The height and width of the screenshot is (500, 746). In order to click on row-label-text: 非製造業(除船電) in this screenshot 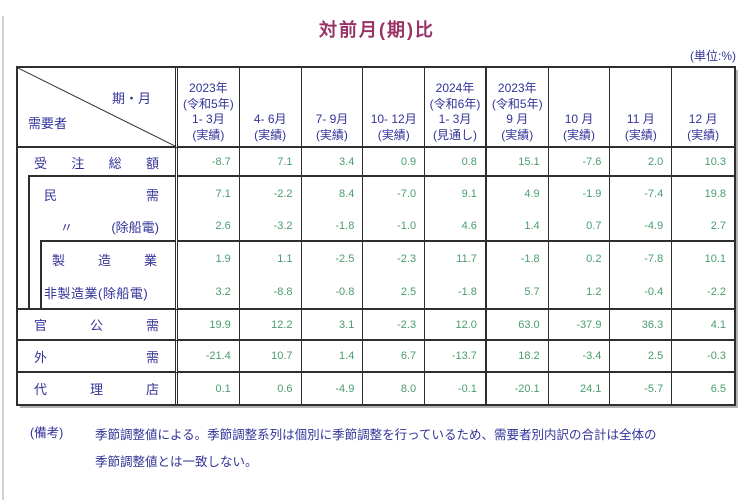, I will do `click(96, 293)`.